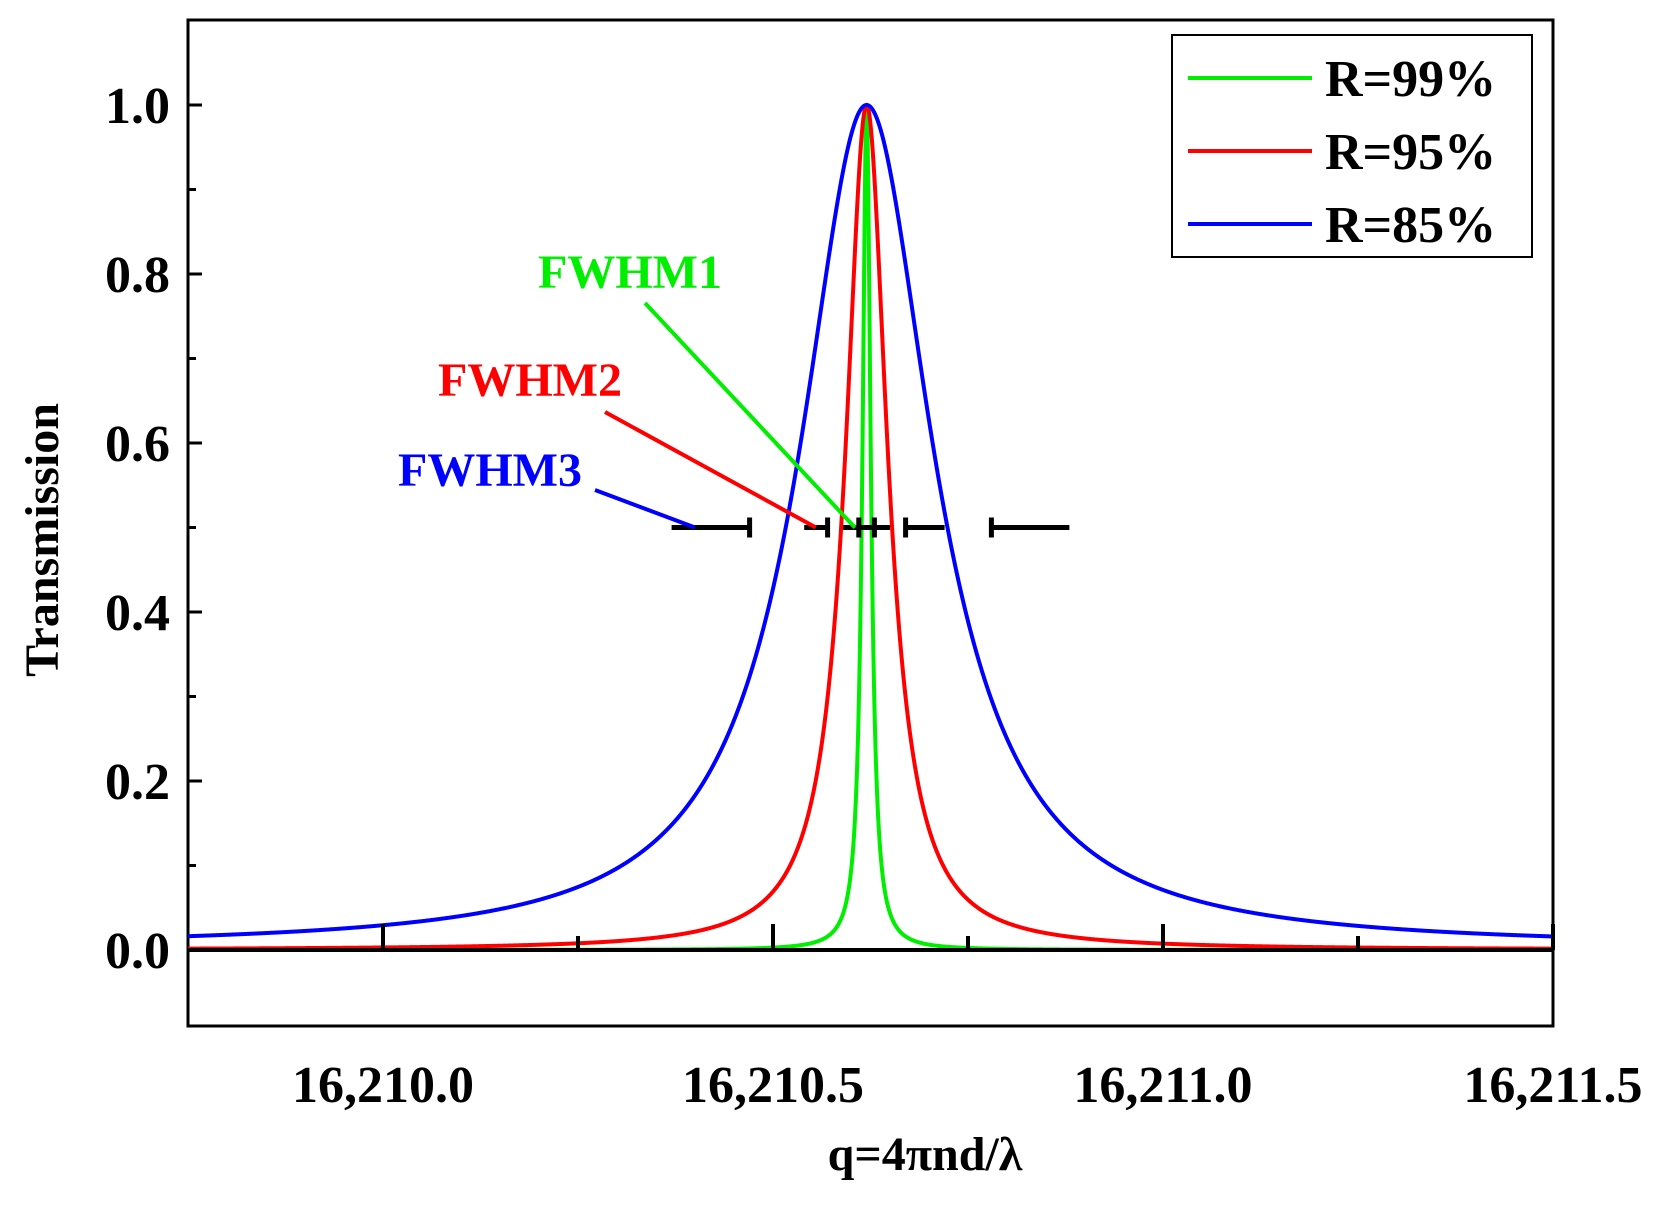 The width and height of the screenshot is (1665, 1208). What do you see at coordinates (925, 1154) in the screenshot?
I see `x-axis-label: q=4πnd/λ` at bounding box center [925, 1154].